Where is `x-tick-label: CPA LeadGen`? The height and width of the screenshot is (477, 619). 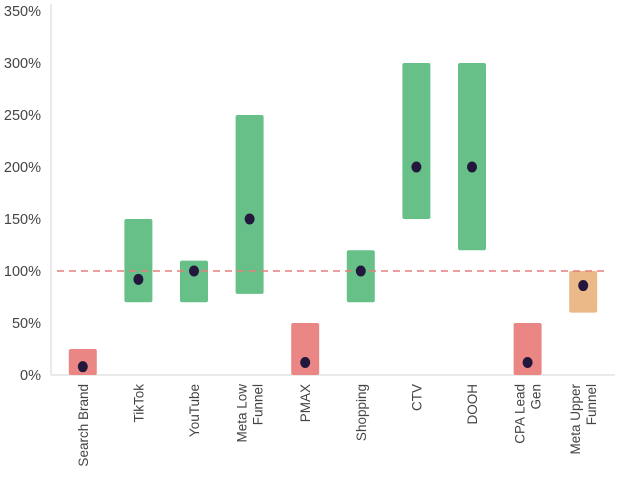
x-tick-label: CPA LeadGen is located at coordinates (528, 414).